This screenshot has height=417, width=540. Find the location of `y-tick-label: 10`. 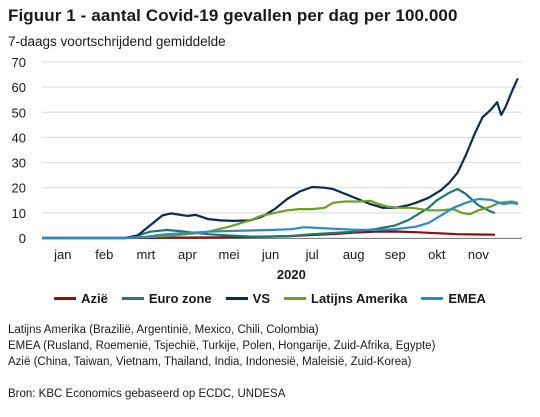

y-tick-label: 10 is located at coordinates (19, 213).